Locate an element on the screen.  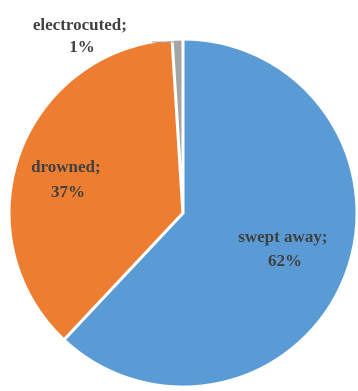
label-electrocuted-name: electrocuted is located at coordinates (77, 24).